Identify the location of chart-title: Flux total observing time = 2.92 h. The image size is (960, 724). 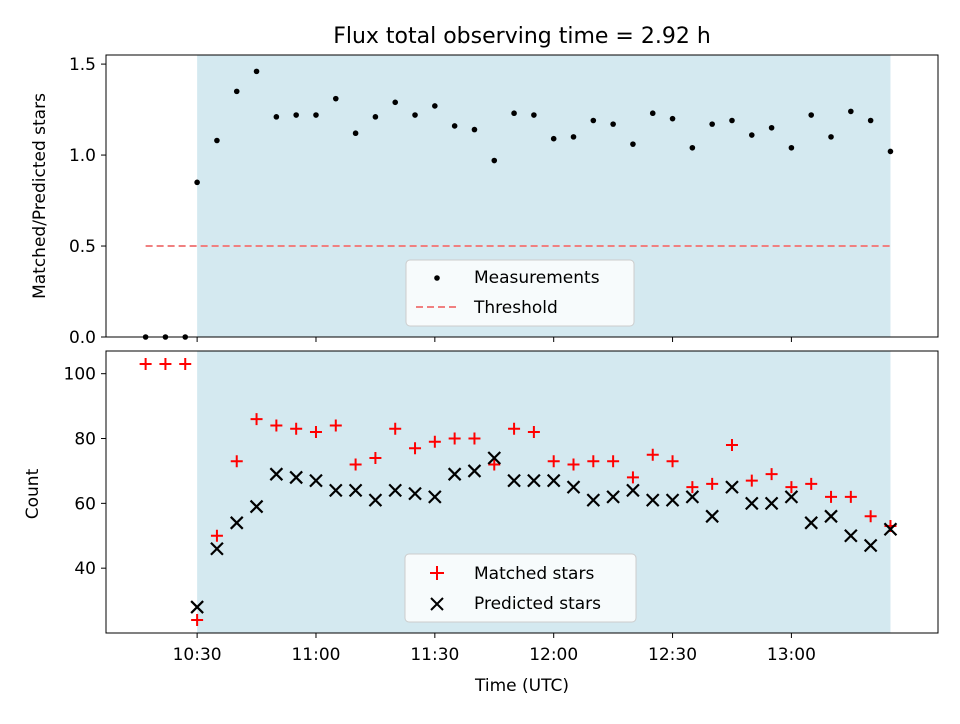
(522, 36).